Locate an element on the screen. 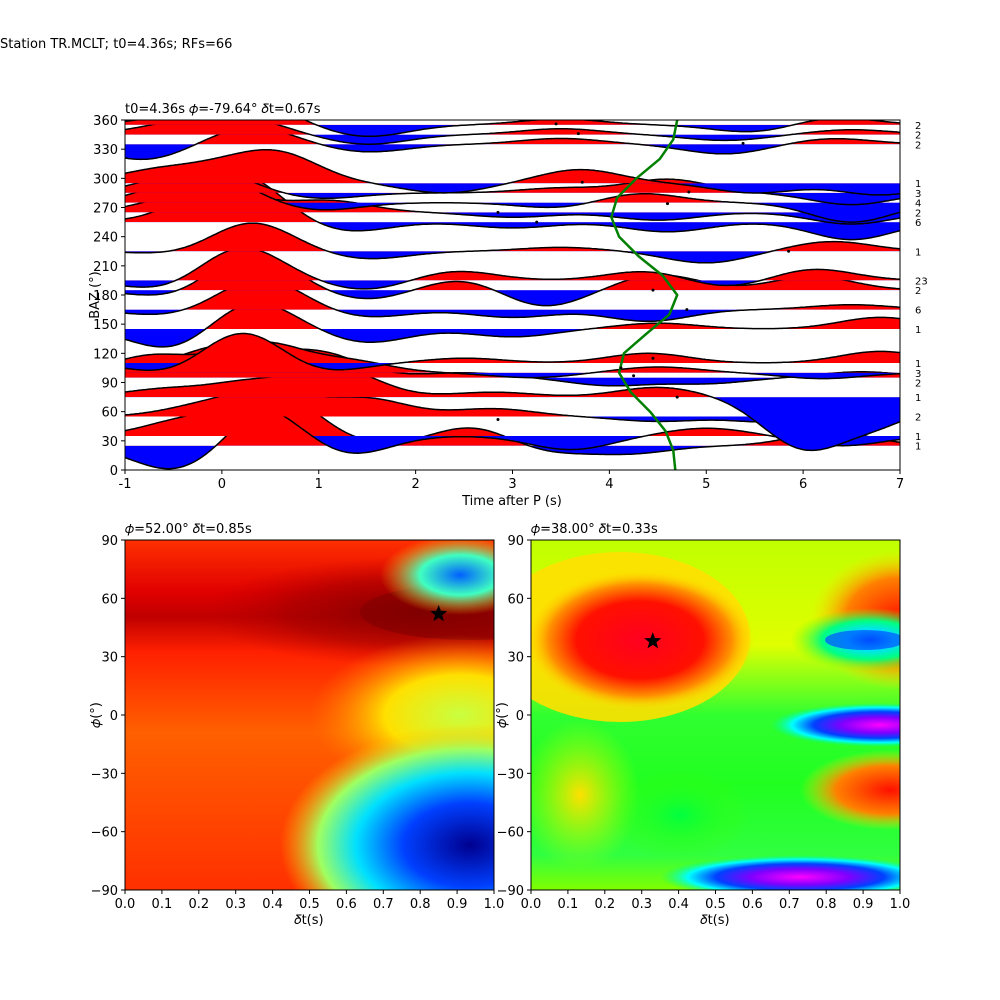 Image resolution: width=1000 pixels, height=1000 pixels. right-y-axis: −90 −60 −30 0 30 60 90 is located at coordinates (514, 716).